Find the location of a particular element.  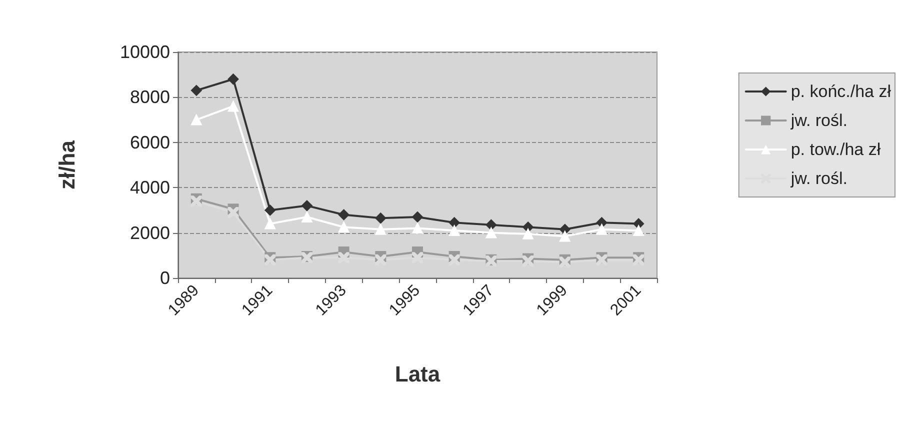

y-axis-title: zł/ha is located at coordinates (67, 165).